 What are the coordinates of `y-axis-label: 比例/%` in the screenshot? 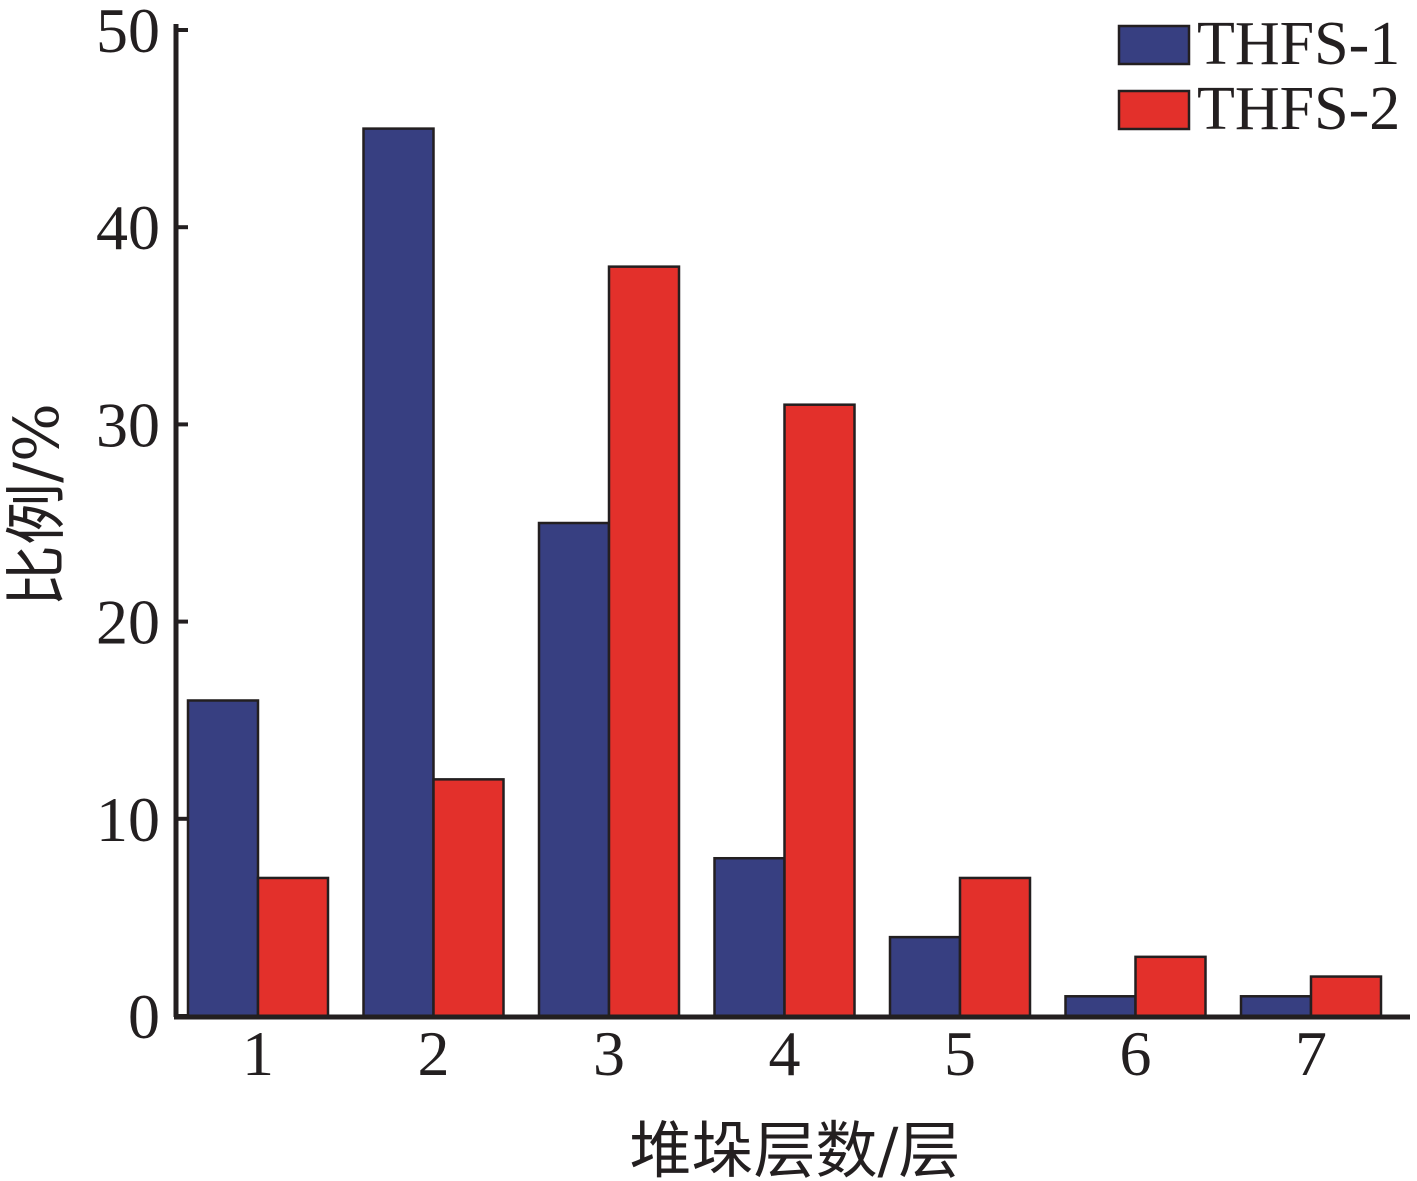 It's located at (36, 505).